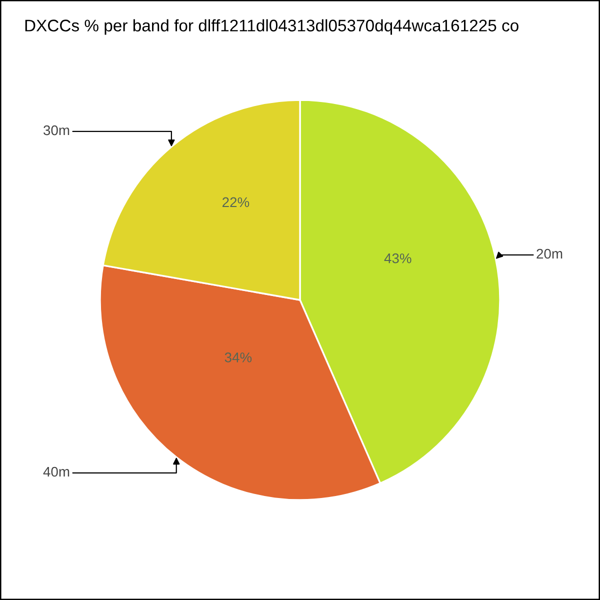 This screenshot has height=600, width=600. Describe the element at coordinates (271, 27) in the screenshot. I see `chart-title: DXCCs % per band for dlff1211dl04313dl05370dq44wca161225 co` at that location.